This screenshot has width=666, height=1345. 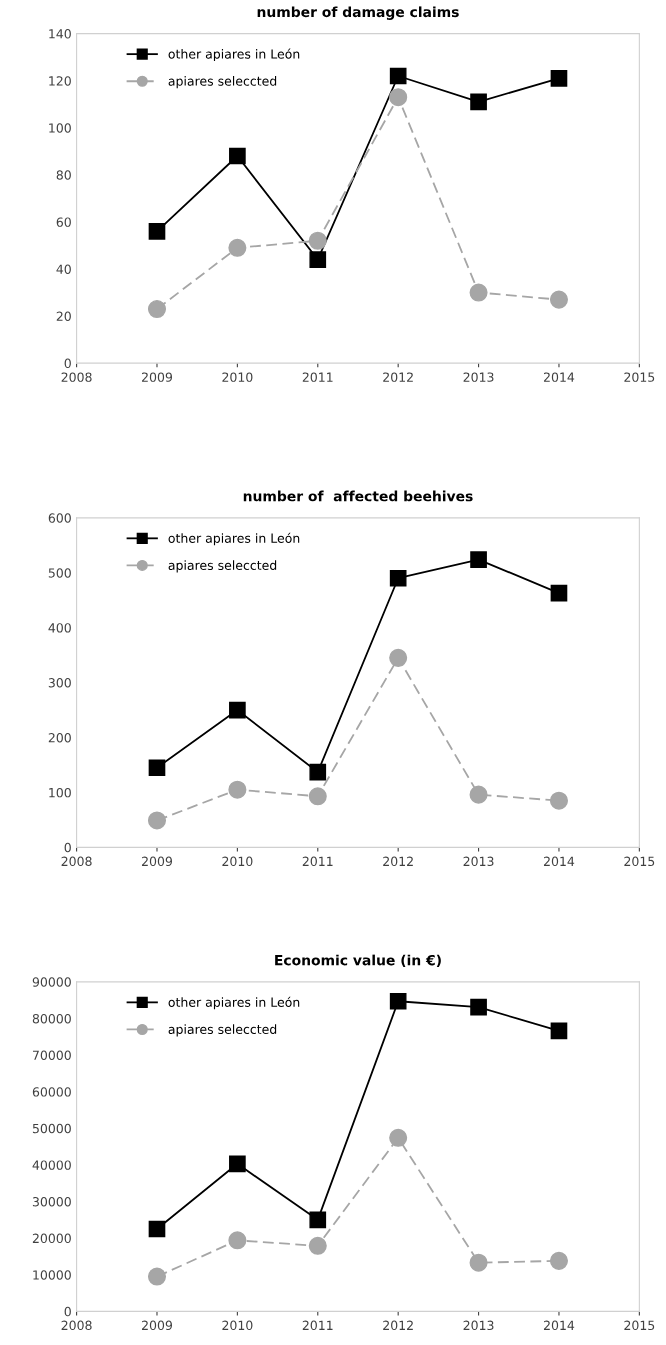 What do you see at coordinates (63, 316) in the screenshot?
I see `y-tick-label: 20` at bounding box center [63, 316].